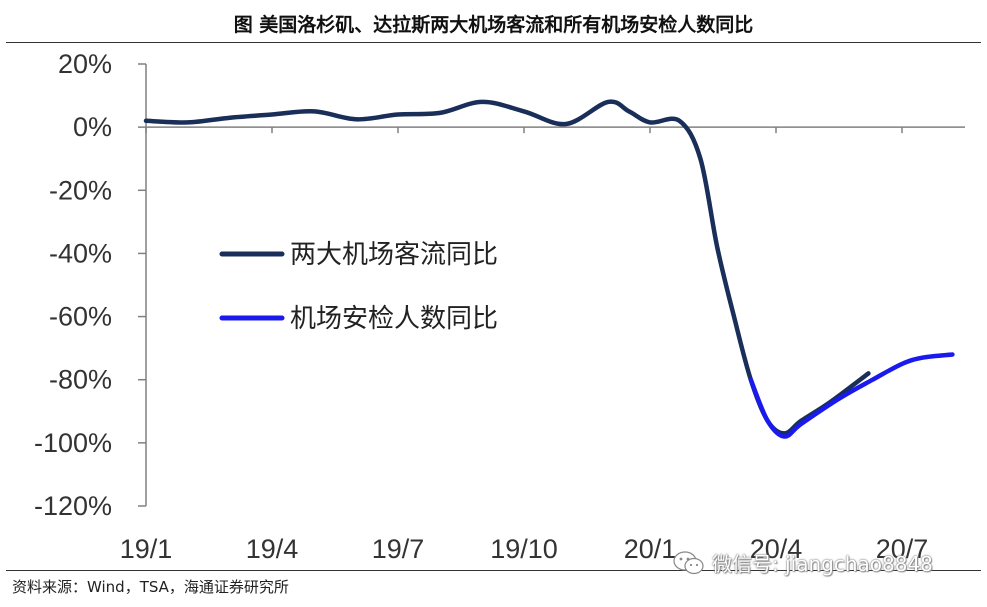 Image resolution: width=987 pixels, height=607 pixels. What do you see at coordinates (90, 285) in the screenshot?
I see `y-axis: 20% 0% -20% -40% -60% -80% -100% -120%` at bounding box center [90, 285].